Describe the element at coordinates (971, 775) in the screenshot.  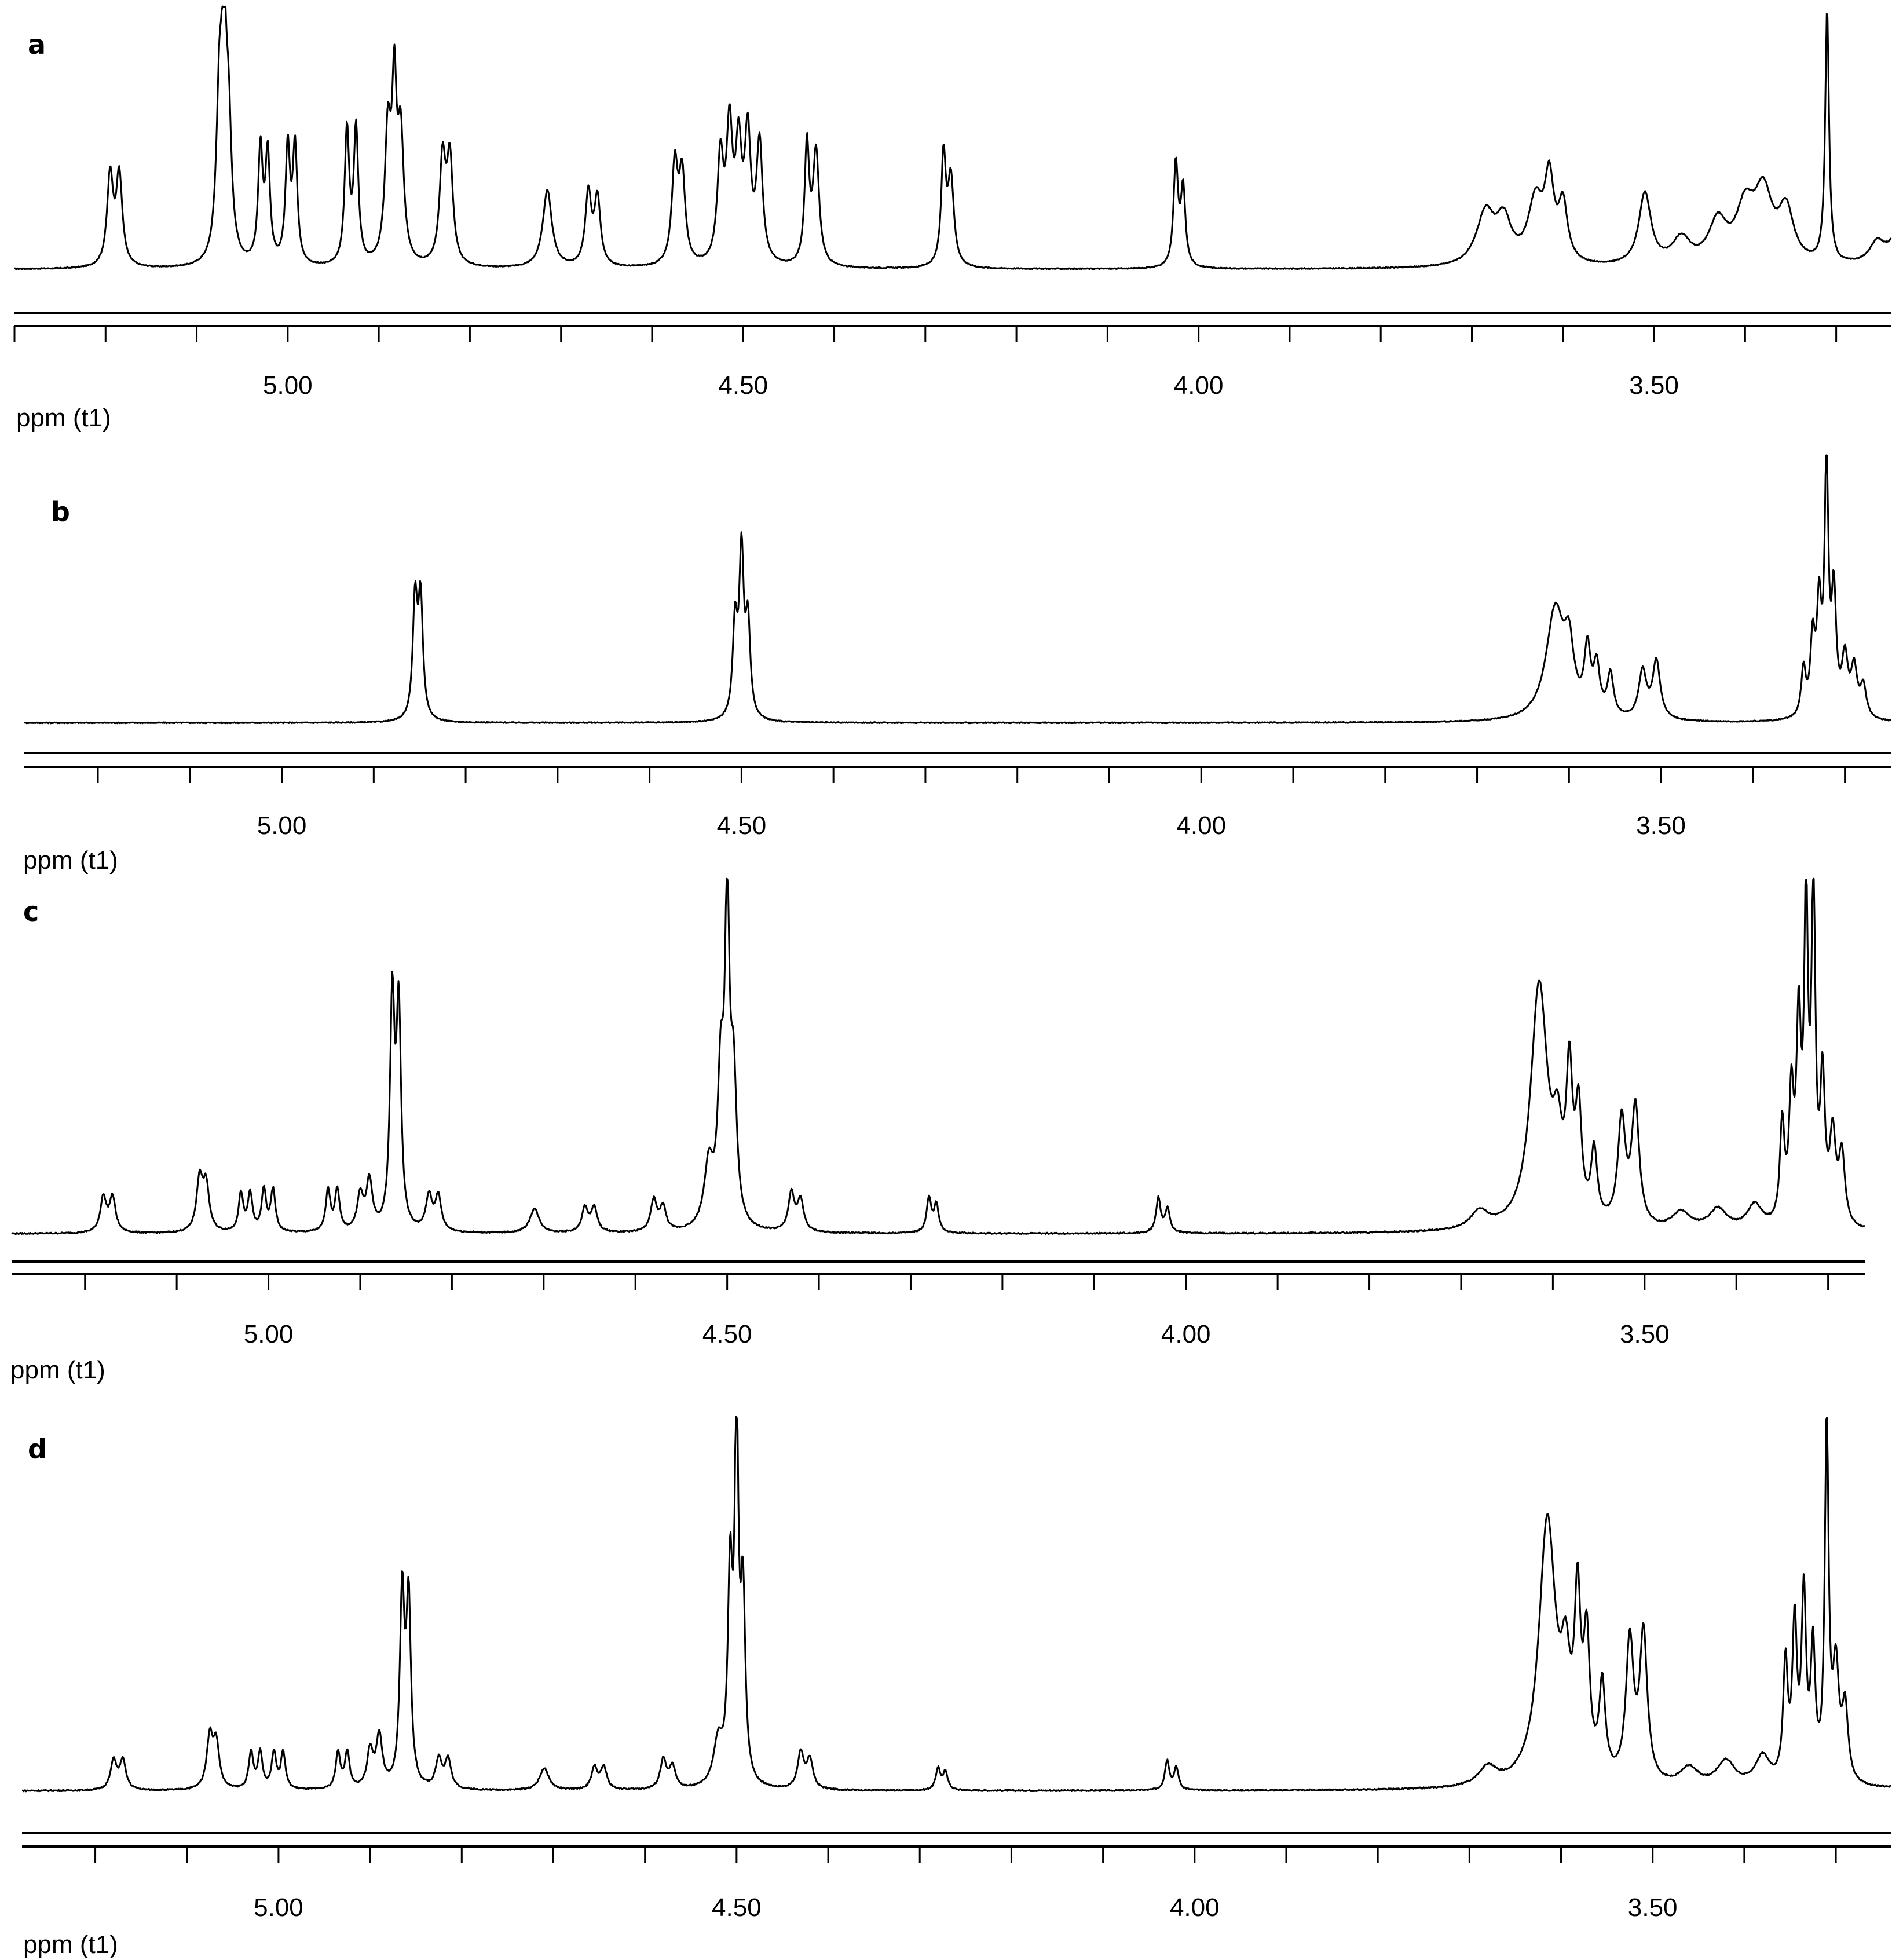
I see `ticks-b` at that location.